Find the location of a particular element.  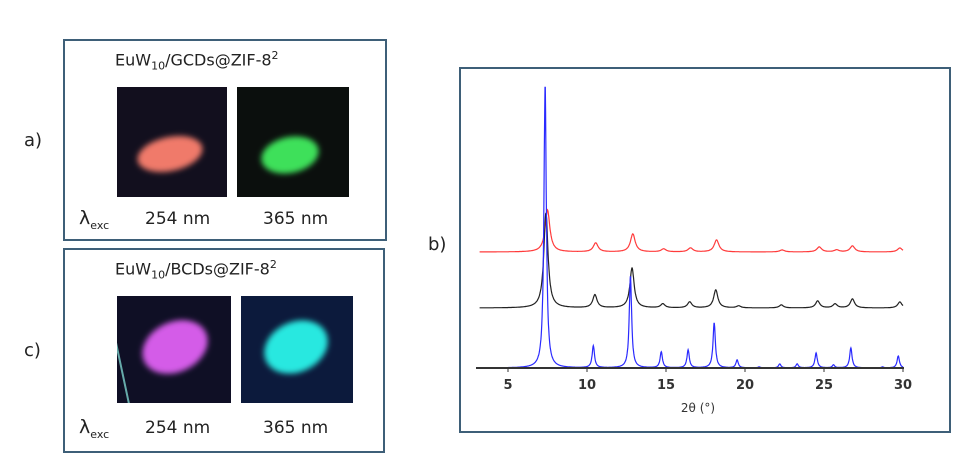

panel-label-a: a) is located at coordinates (33, 140).